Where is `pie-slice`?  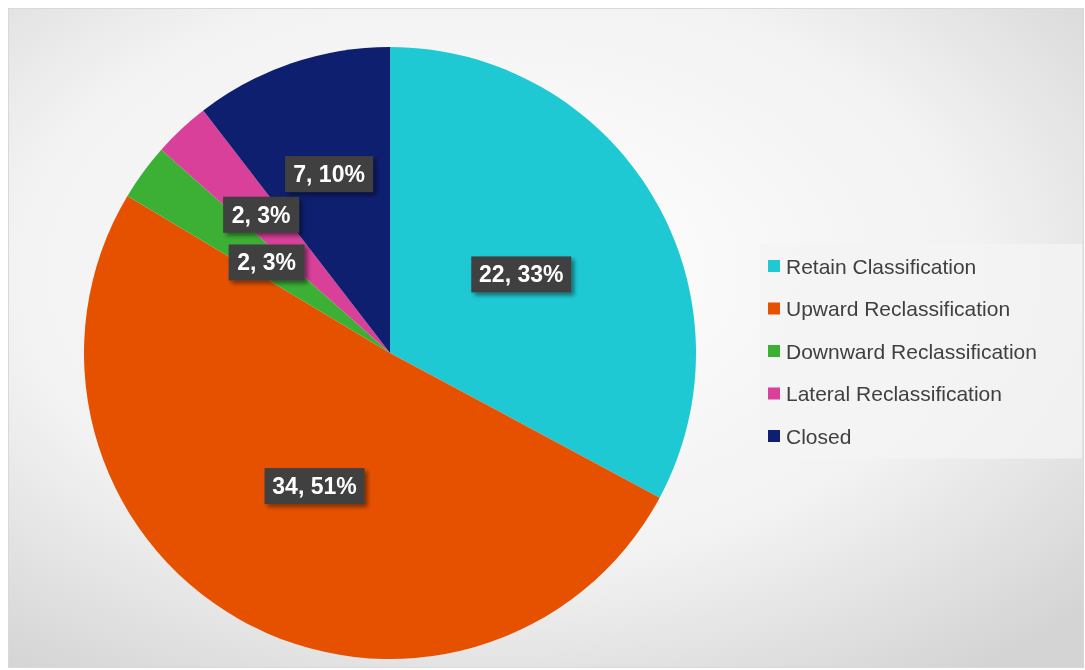 pie-slice is located at coordinates (296, 200).